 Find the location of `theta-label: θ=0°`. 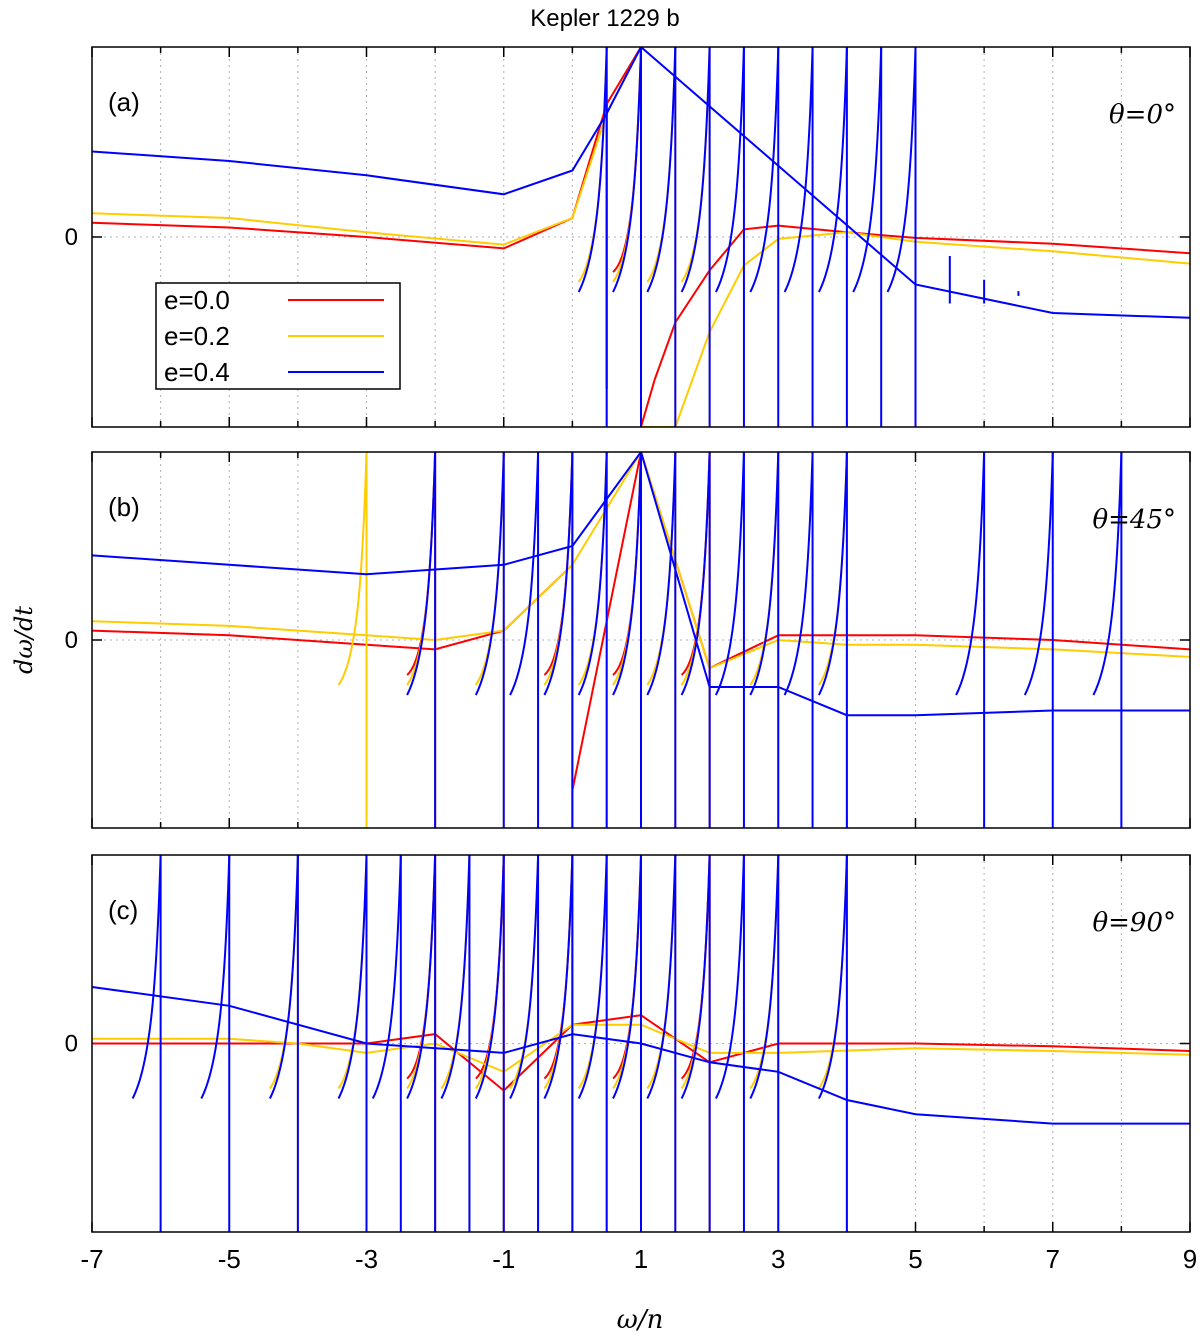

theta-label: θ=0° is located at coordinates (1142, 115).